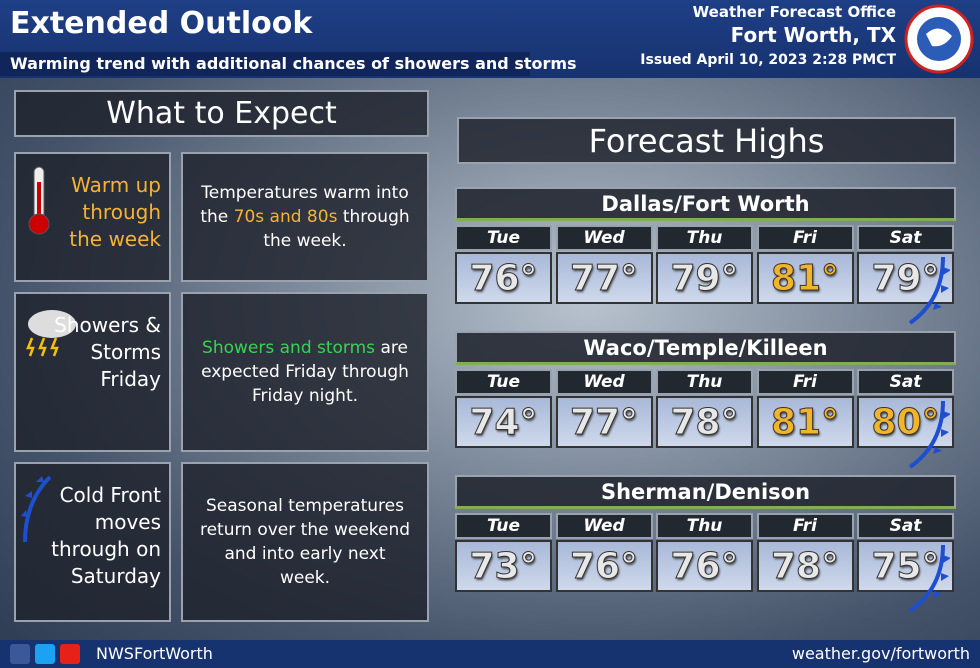  I want to click on city-name: Sherman/Denison, so click(705, 492).